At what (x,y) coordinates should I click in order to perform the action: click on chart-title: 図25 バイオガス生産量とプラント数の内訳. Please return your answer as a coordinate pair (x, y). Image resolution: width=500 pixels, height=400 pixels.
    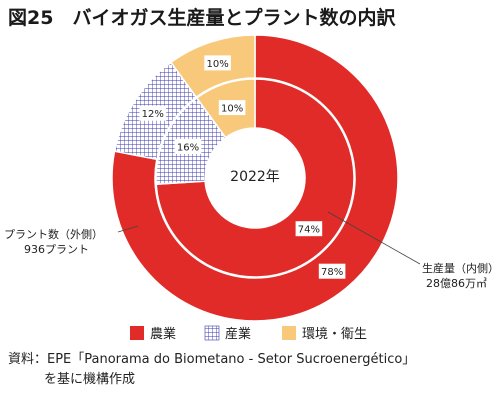
    Looking at the image, I should click on (202, 17).